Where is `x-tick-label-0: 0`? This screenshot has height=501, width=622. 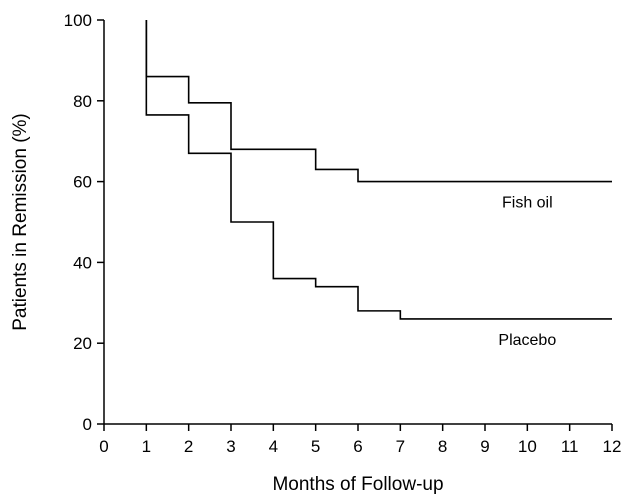
x-tick-label-0: 0 is located at coordinates (103, 446).